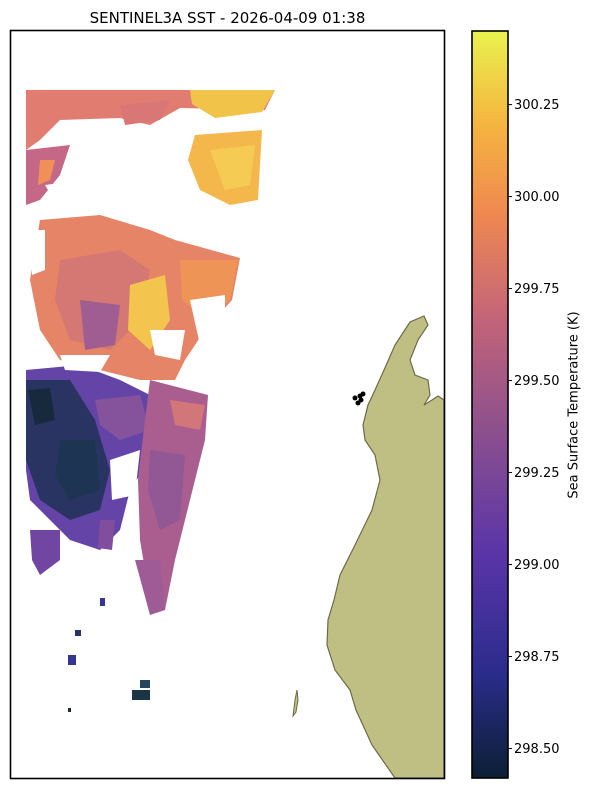 This screenshot has height=789, width=592. What do you see at coordinates (574, 405) in the screenshot?
I see `colorbar-label: Sea Surface Temperature (K)` at bounding box center [574, 405].